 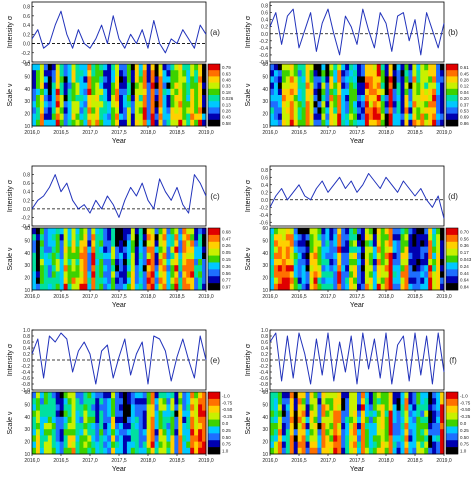 I want to click on y-tick-label: 0.0, so click(x=264, y=361).